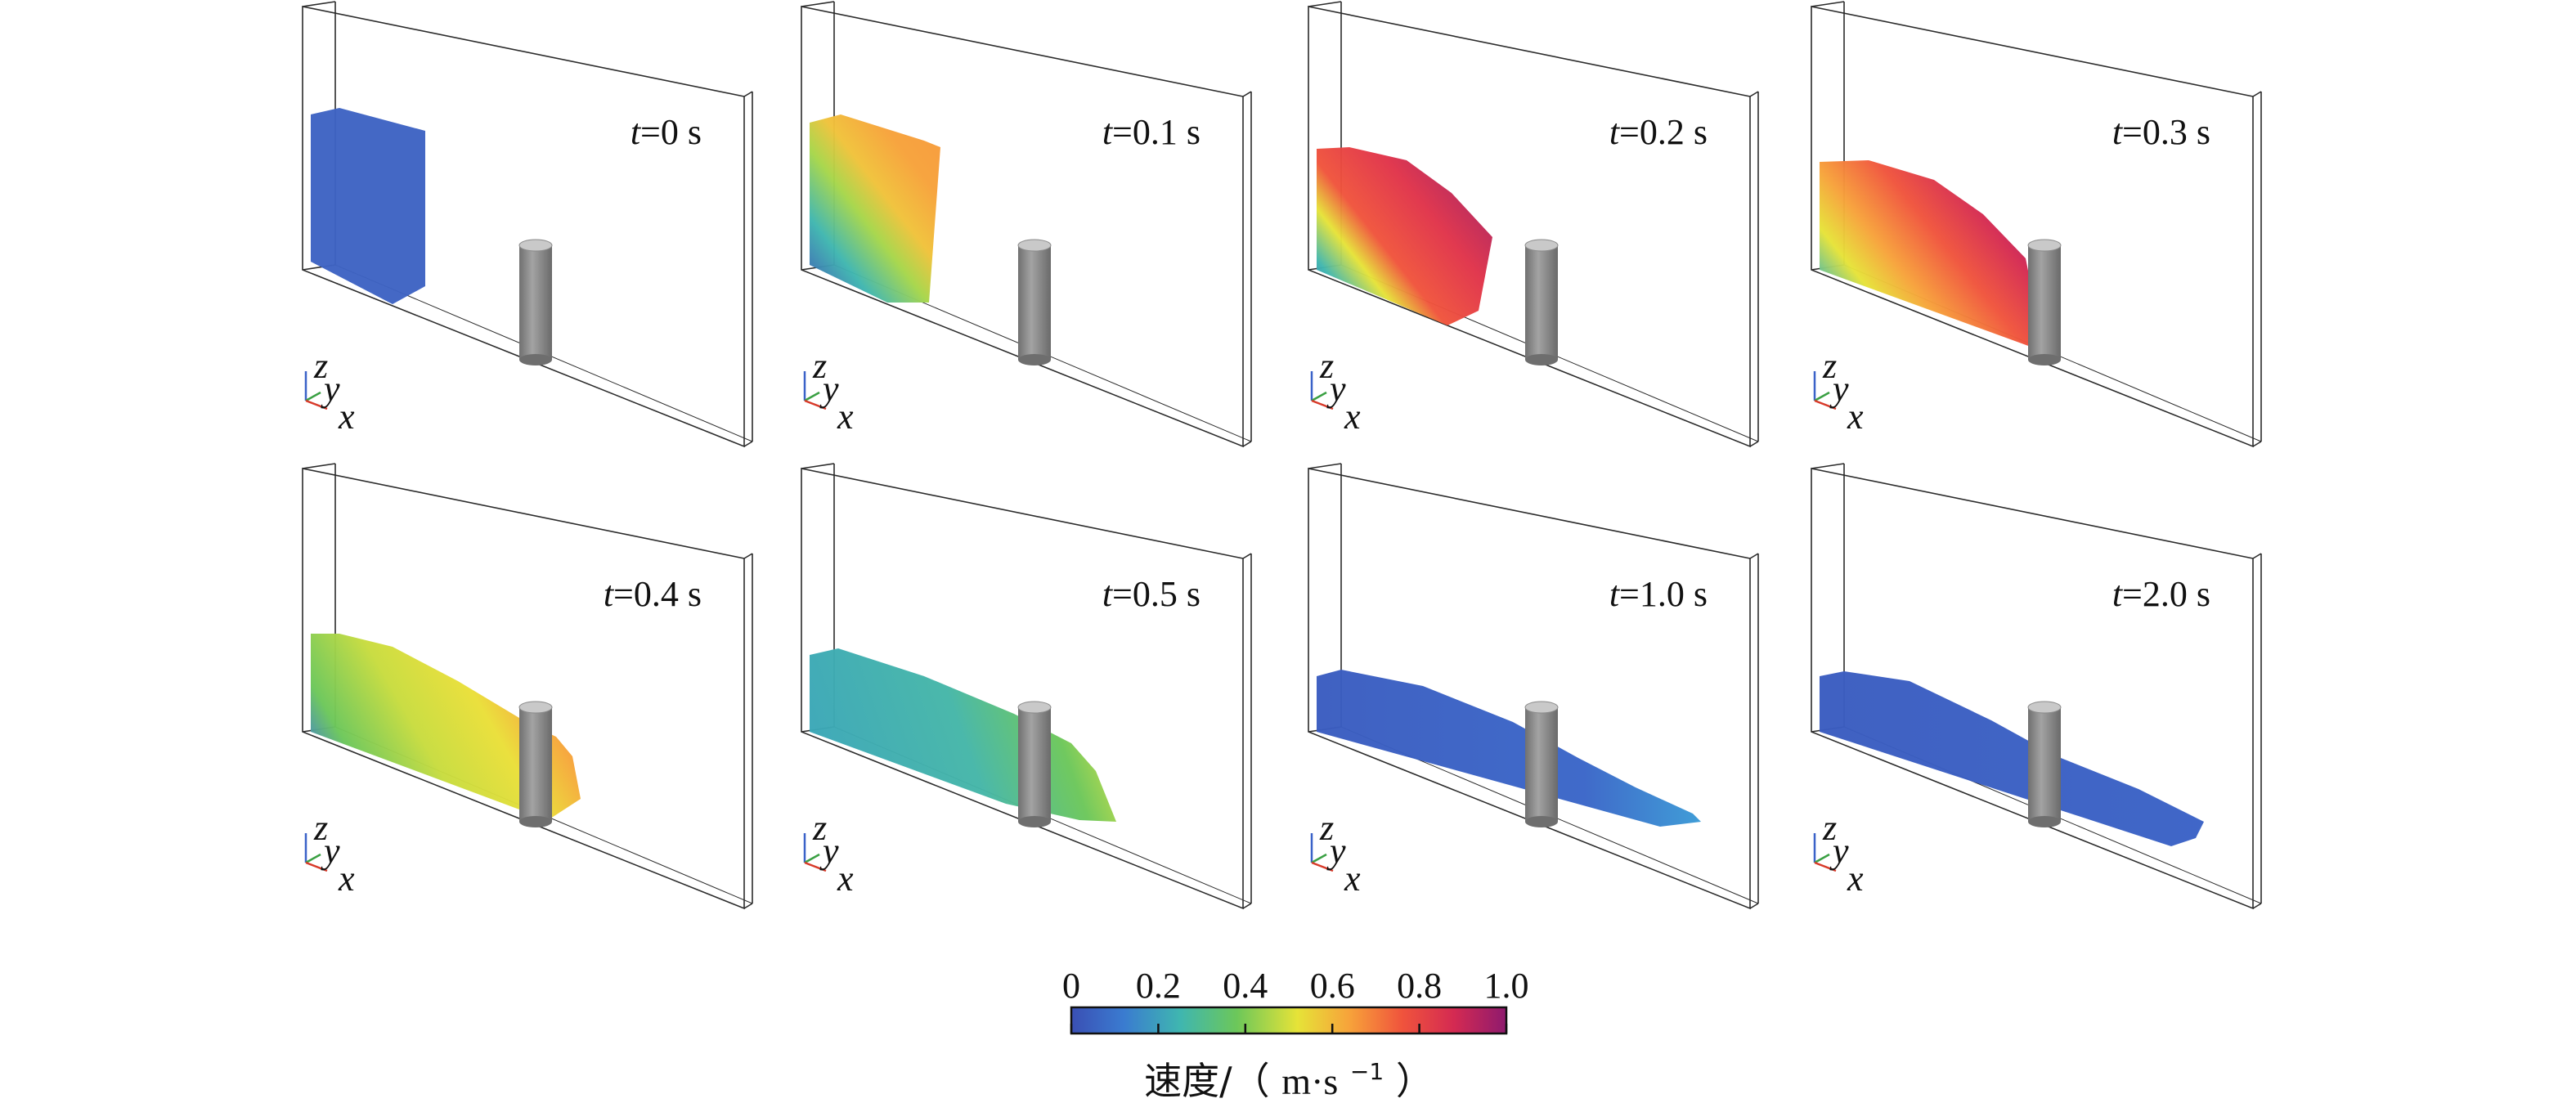 This screenshot has width=2576, height=1112. What do you see at coordinates (1026, 686) in the screenshot?
I see `panel: t=0.5 s zyx` at bounding box center [1026, 686].